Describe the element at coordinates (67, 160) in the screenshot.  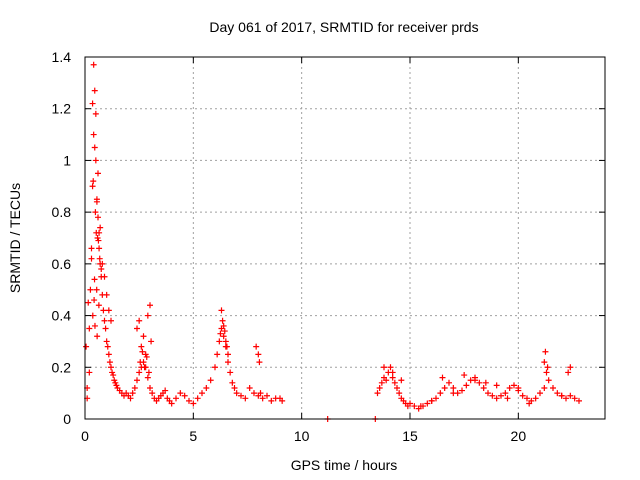
I see `y-tick-label: 1` at that location.